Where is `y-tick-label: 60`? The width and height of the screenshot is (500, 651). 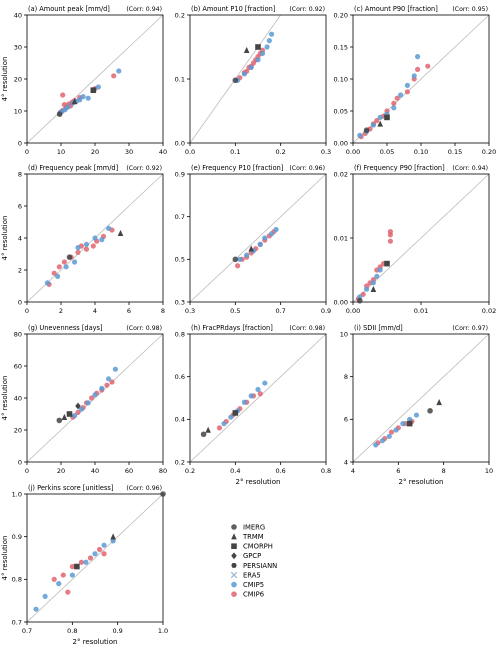
y-tick-label: 60 is located at coordinates (18, 366).